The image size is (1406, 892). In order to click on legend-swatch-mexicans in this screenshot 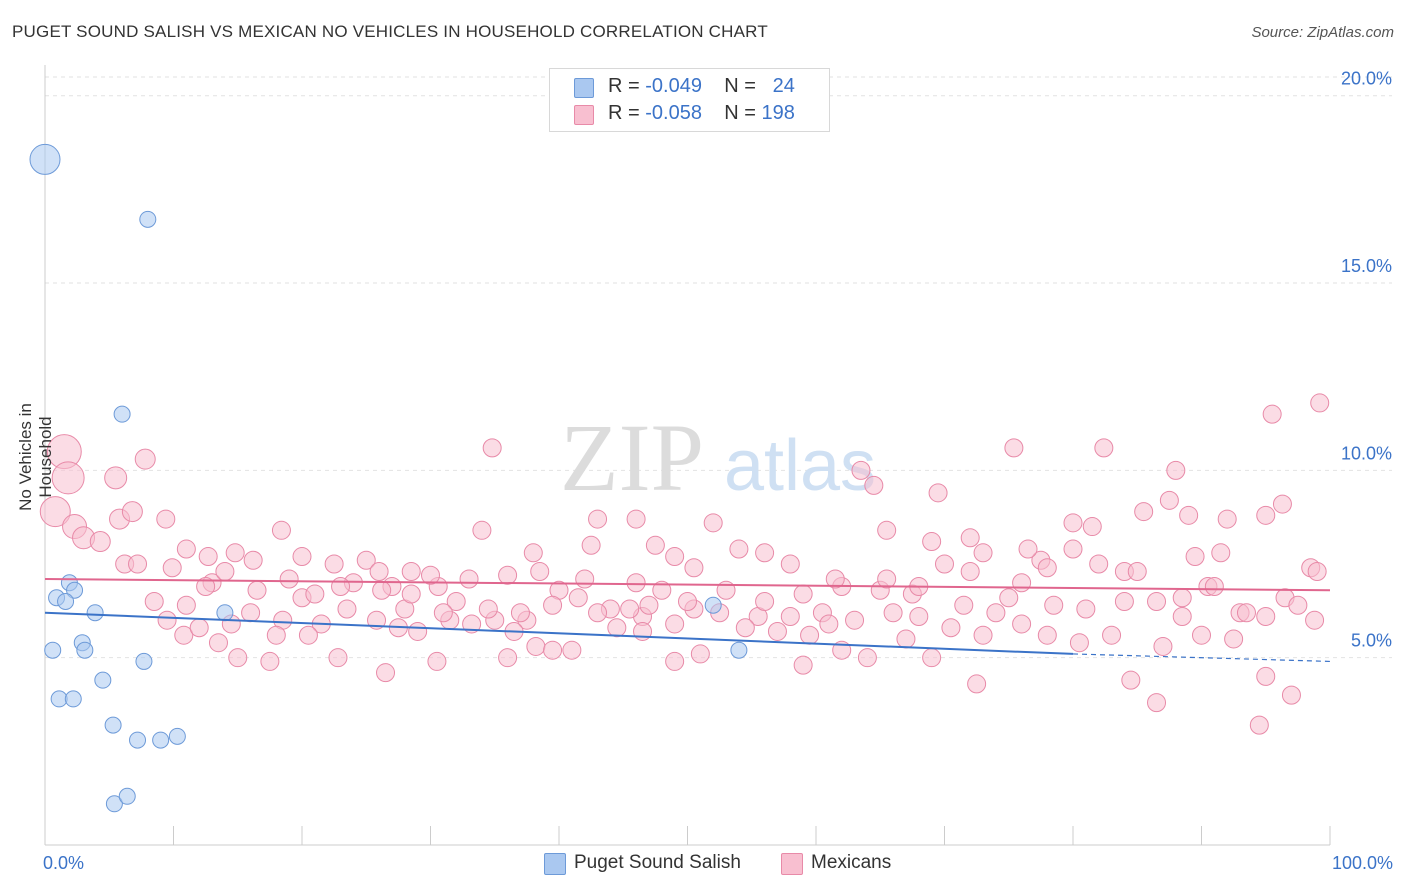, I will do `click(584, 115)`.